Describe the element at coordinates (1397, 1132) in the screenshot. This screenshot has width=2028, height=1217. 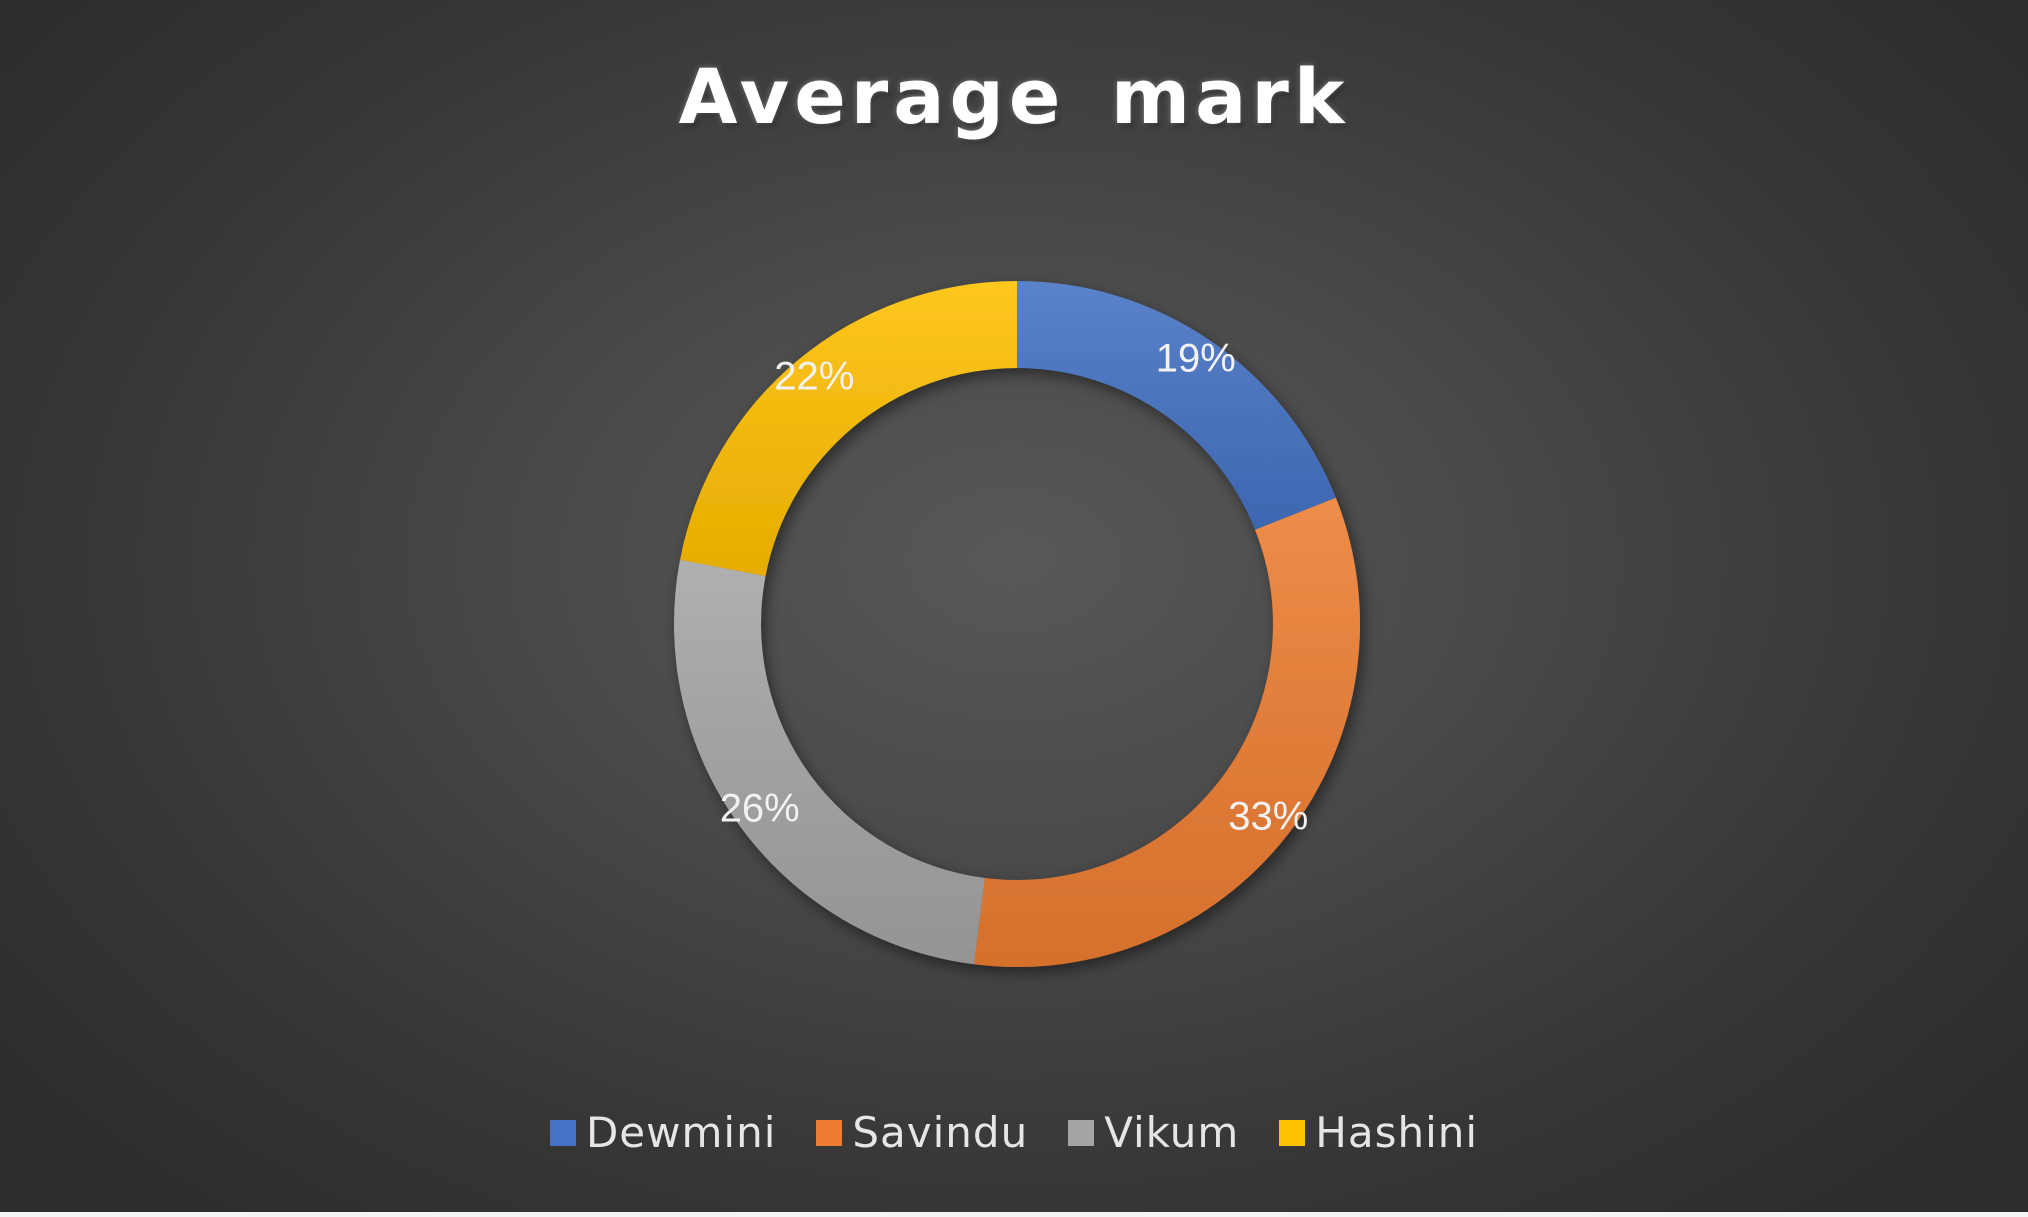
I see `legend-label: Hashini` at that location.